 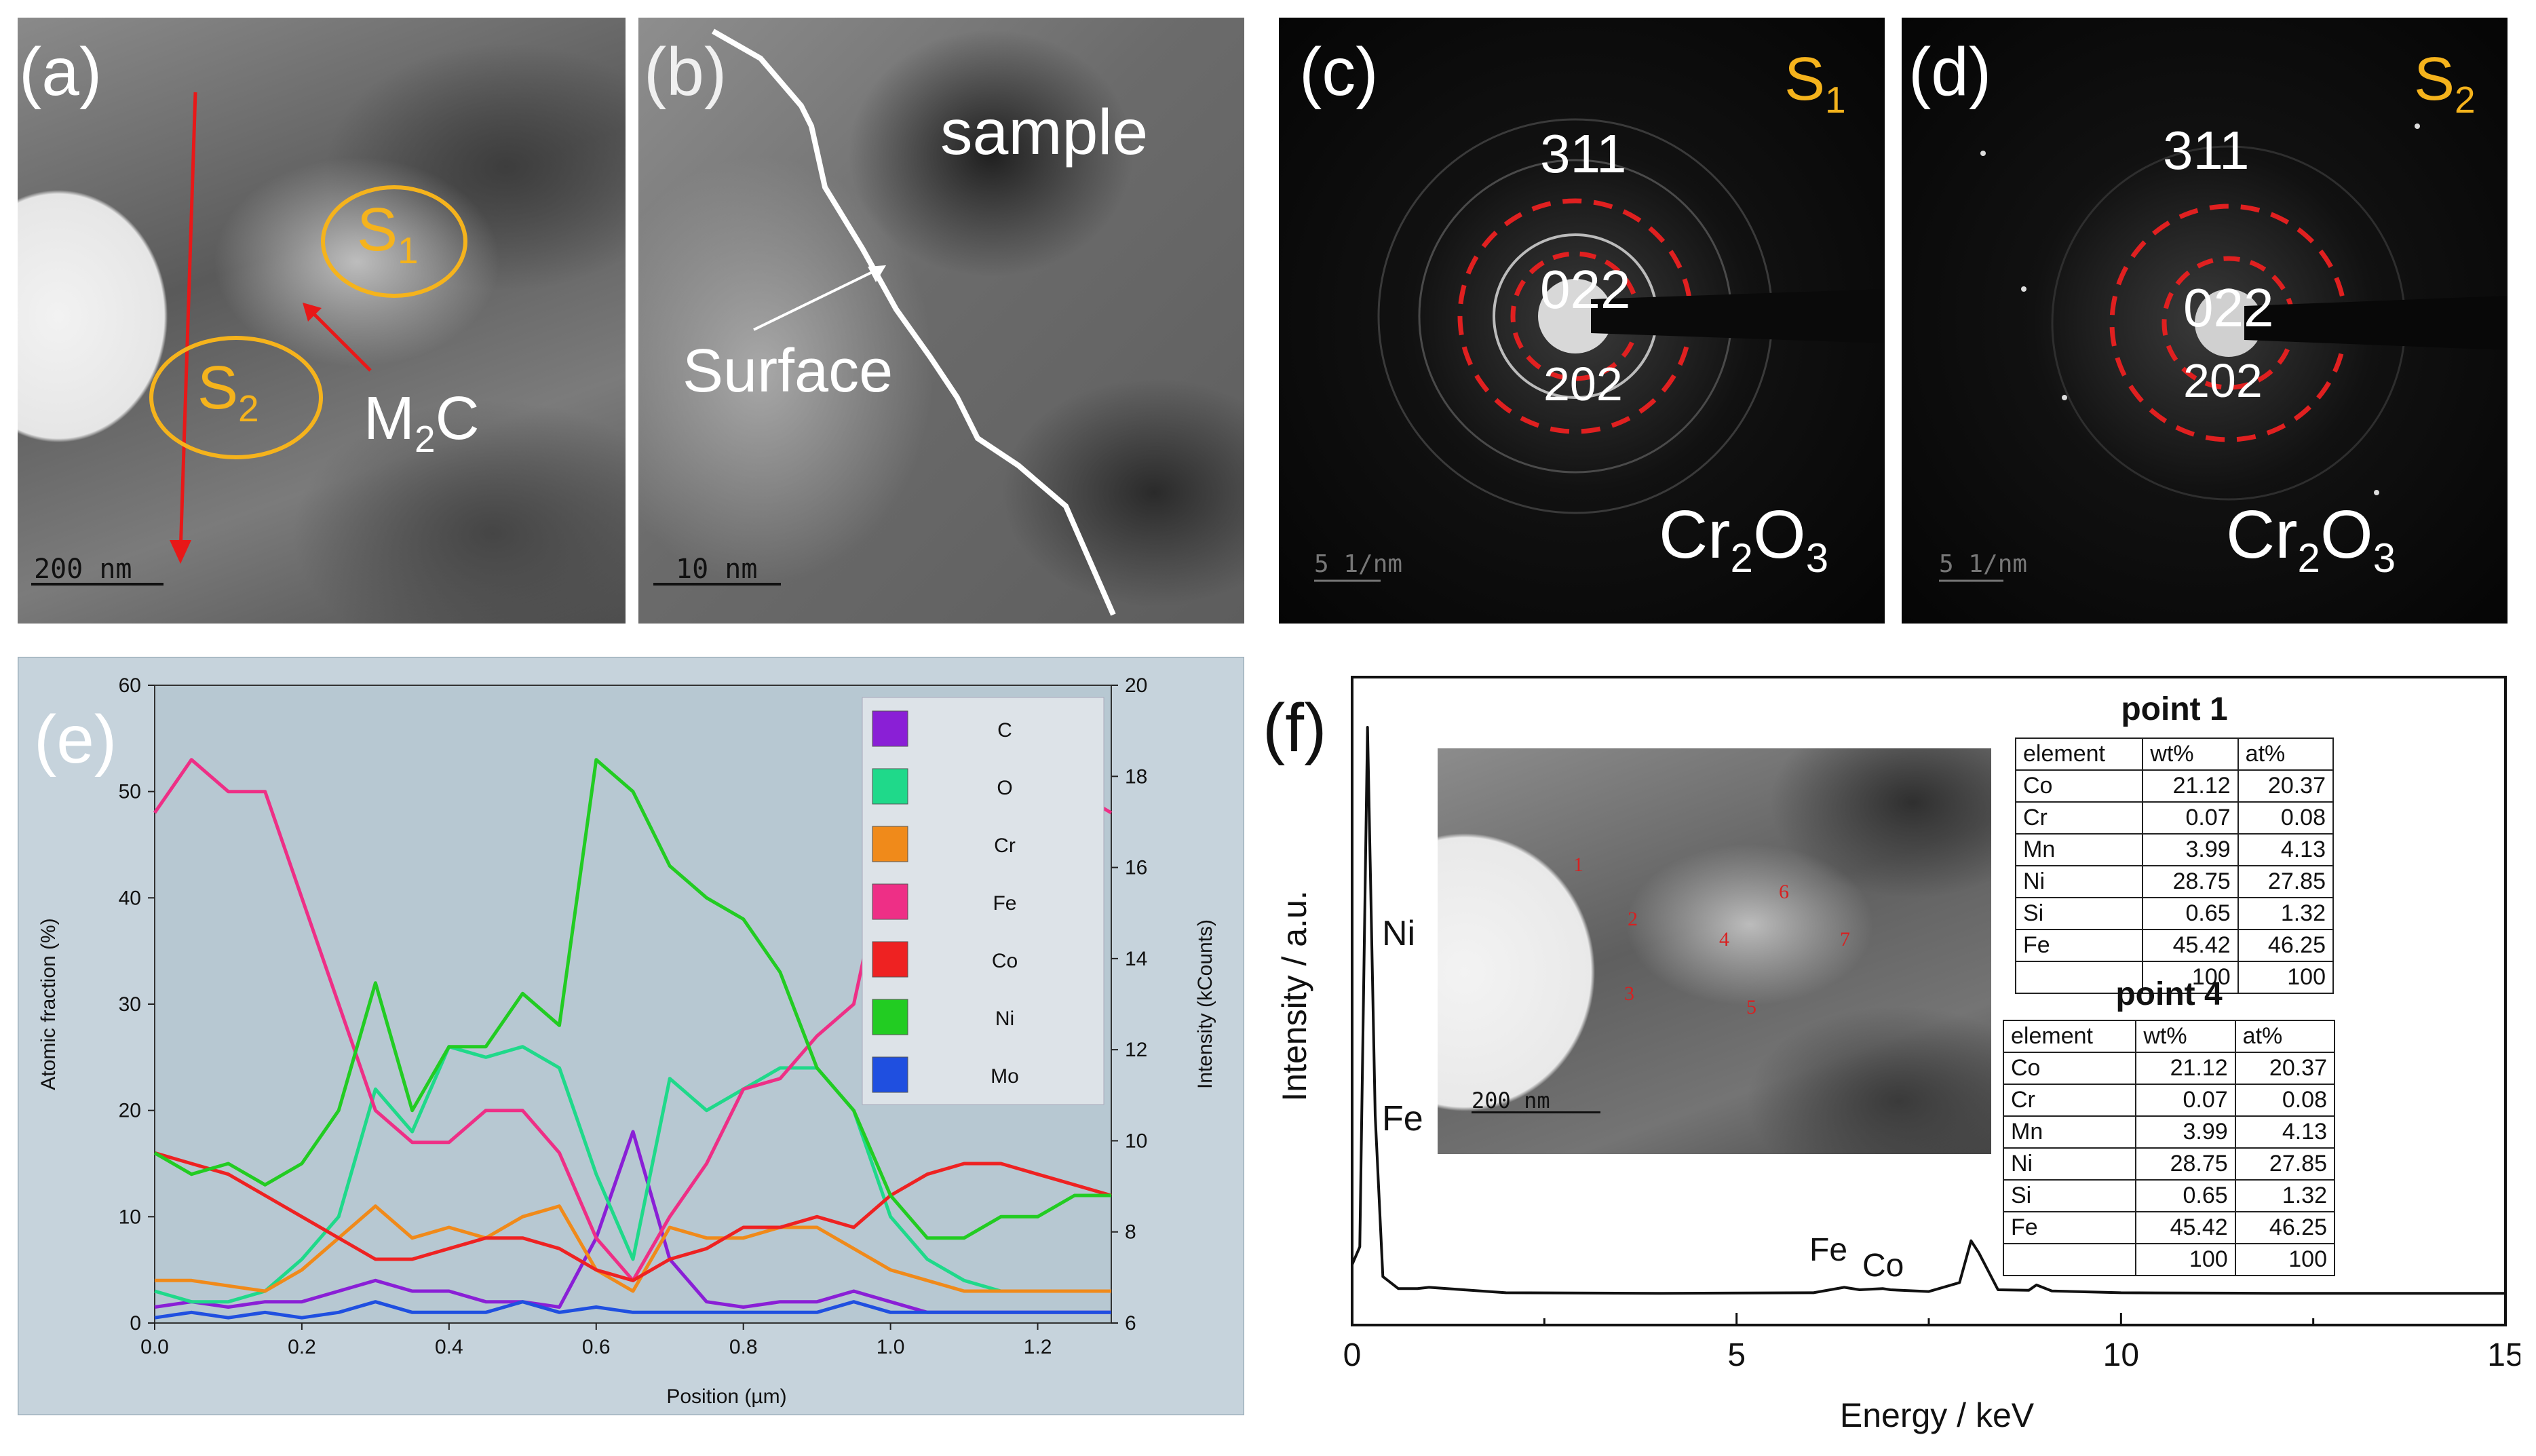 What do you see at coordinates (1828, 1250) in the screenshot?
I see `peak-label-fe-k: Fe` at bounding box center [1828, 1250].